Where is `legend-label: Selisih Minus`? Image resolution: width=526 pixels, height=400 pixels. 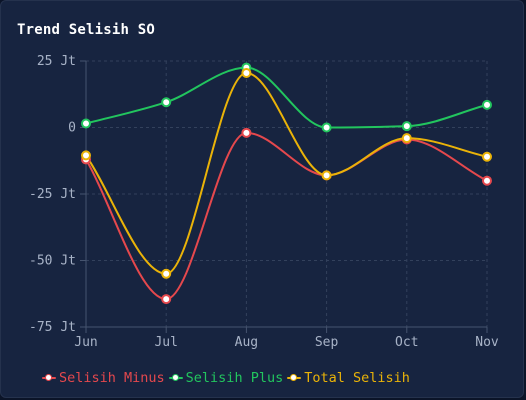
legend-label: Selisih Minus is located at coordinates (112, 378).